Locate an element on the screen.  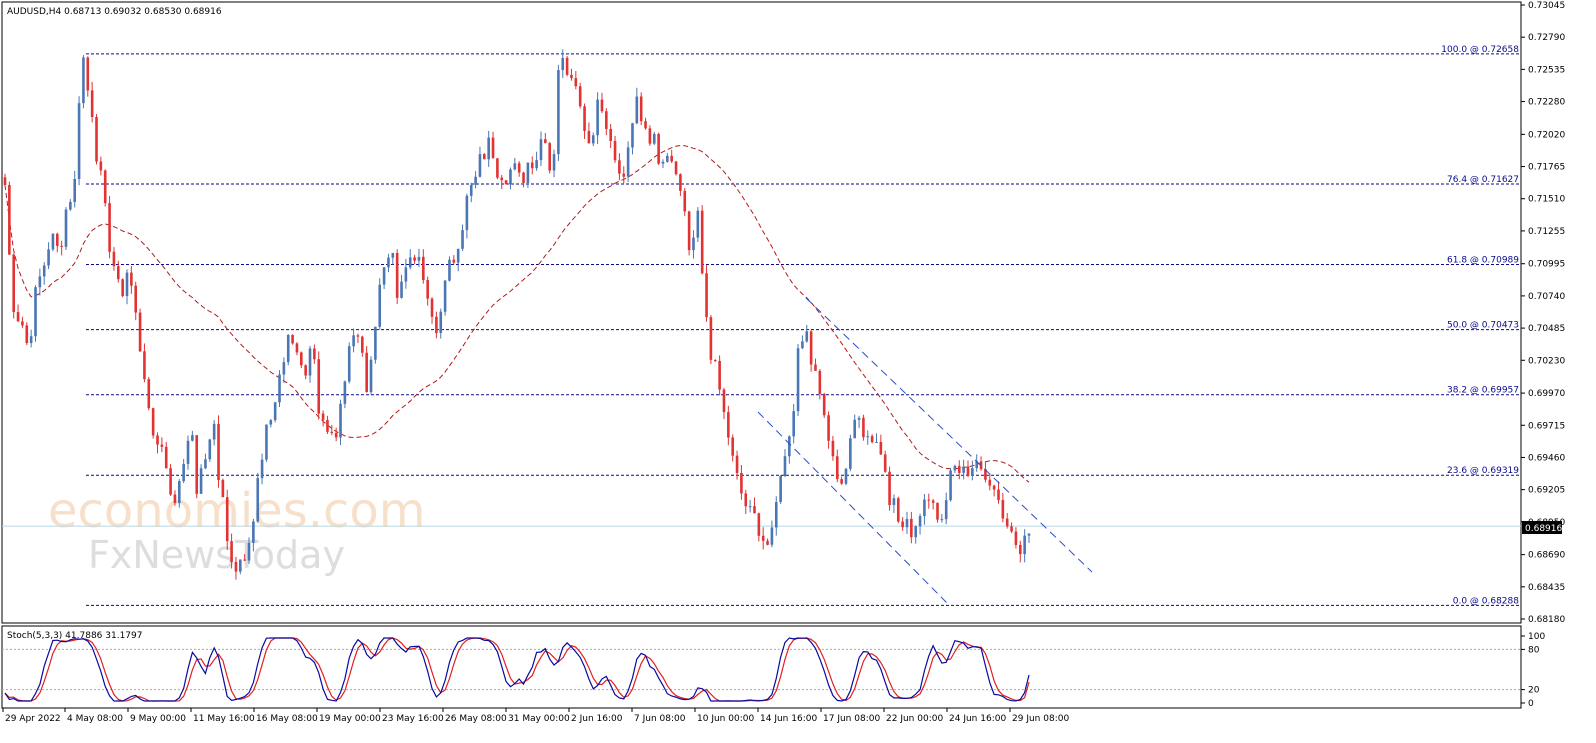
price-tick-label: 0.72790 is located at coordinates (1546, 38).